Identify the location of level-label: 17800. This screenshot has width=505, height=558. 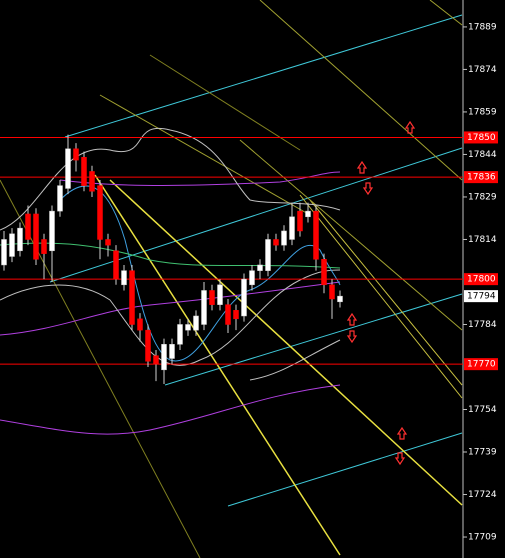
(481, 280).